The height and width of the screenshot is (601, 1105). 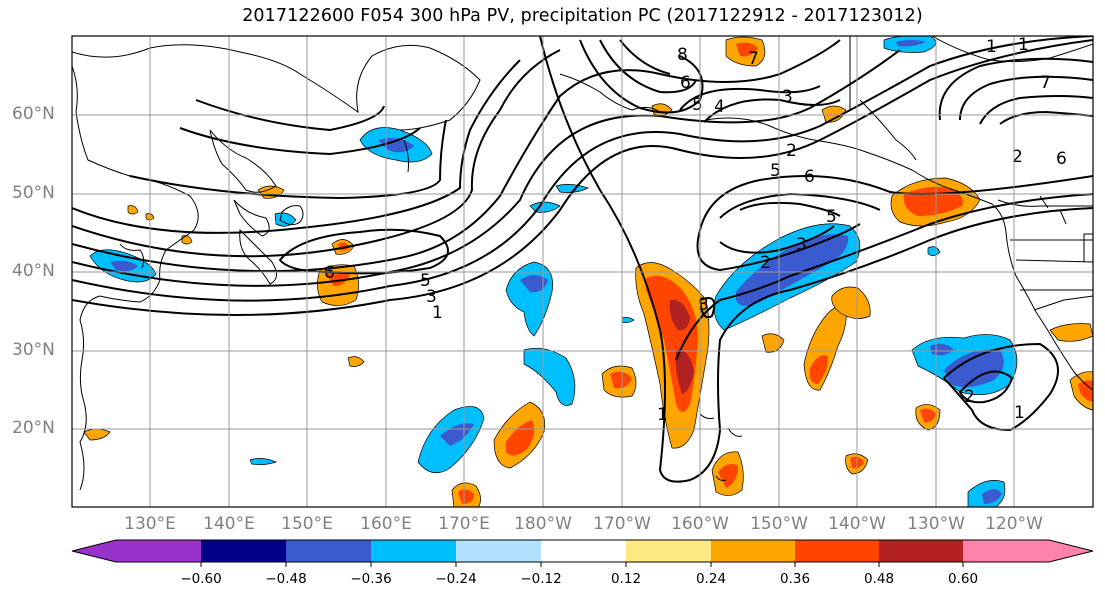 I want to click on colorbar-tick-label: −0.48, so click(x=286, y=579).